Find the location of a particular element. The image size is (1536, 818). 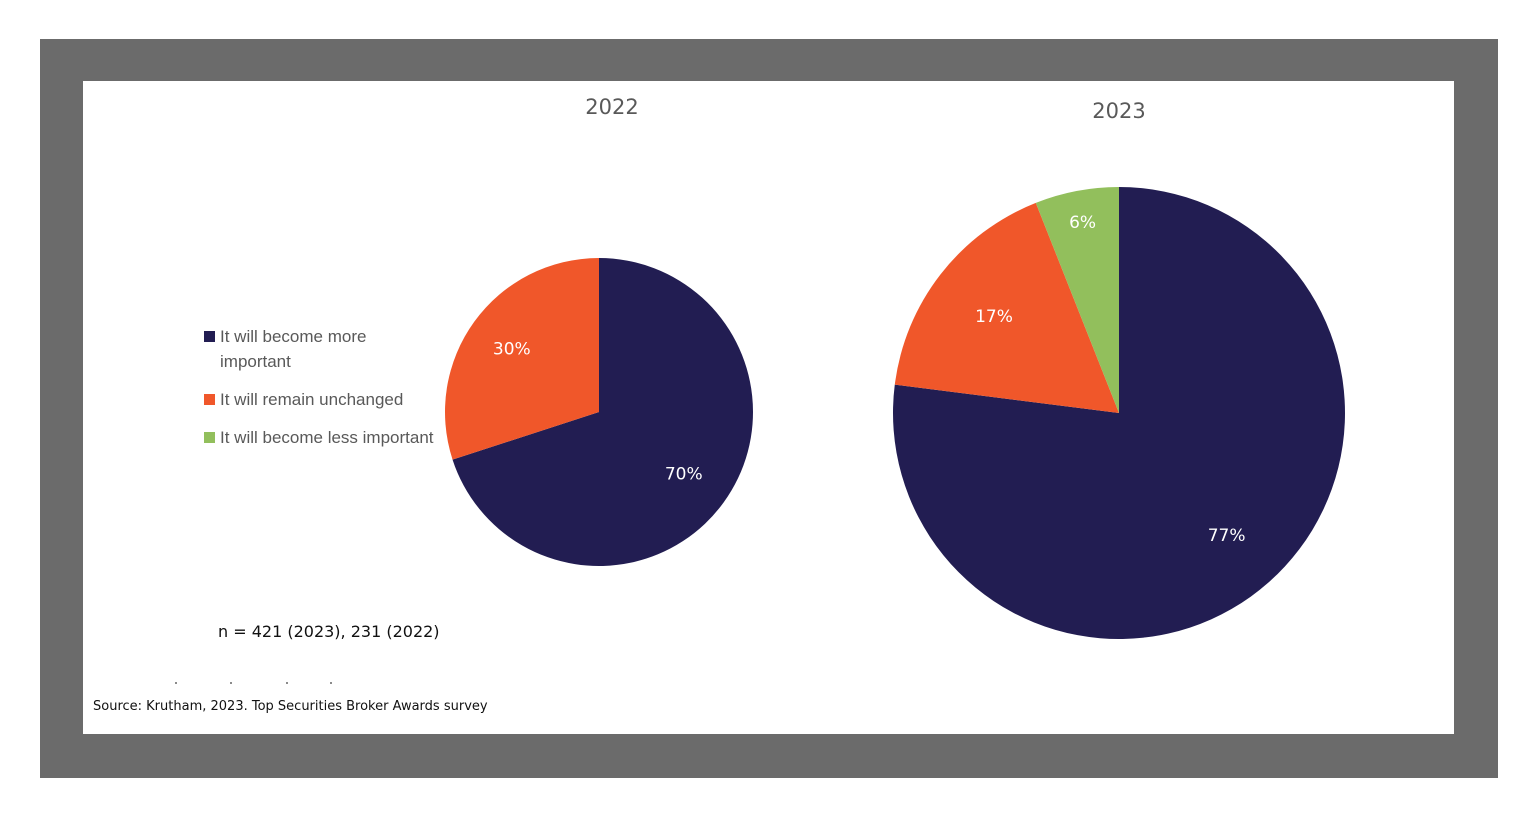

data-label-2023-more-important: 77% is located at coordinates (1227, 536).